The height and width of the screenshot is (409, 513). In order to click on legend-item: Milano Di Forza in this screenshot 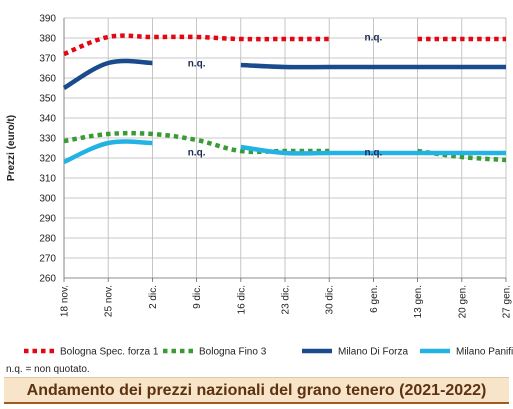, I will do `click(355, 352)`.